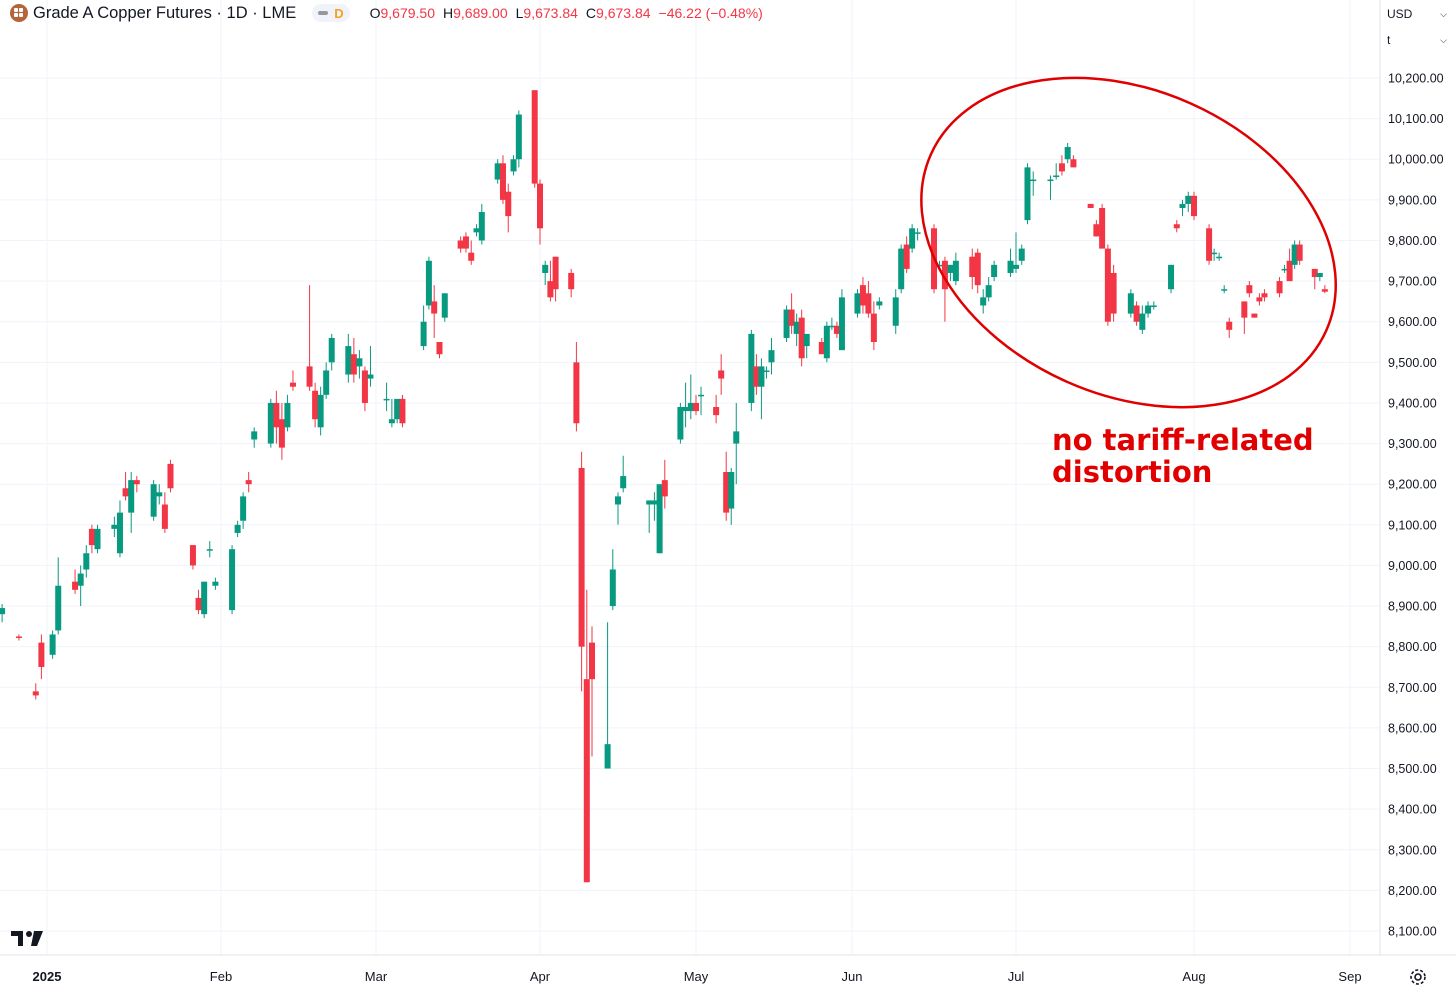 The image size is (1456, 988). Describe the element at coordinates (1416, 79) in the screenshot. I see `price-tick-label: 10,200.00` at that location.